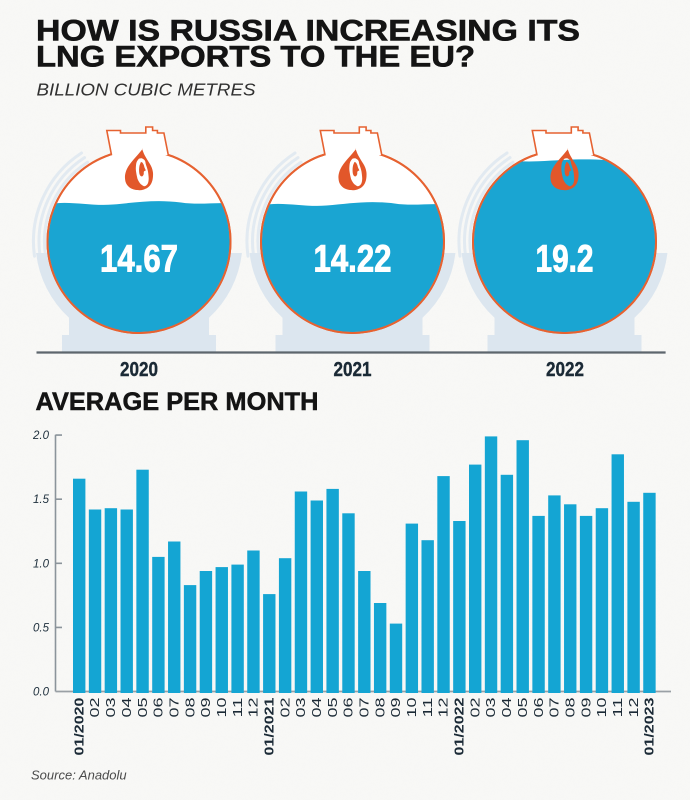 The width and height of the screenshot is (690, 800). I want to click on svg-text: BILLION CUBIC METRES, so click(146, 90).